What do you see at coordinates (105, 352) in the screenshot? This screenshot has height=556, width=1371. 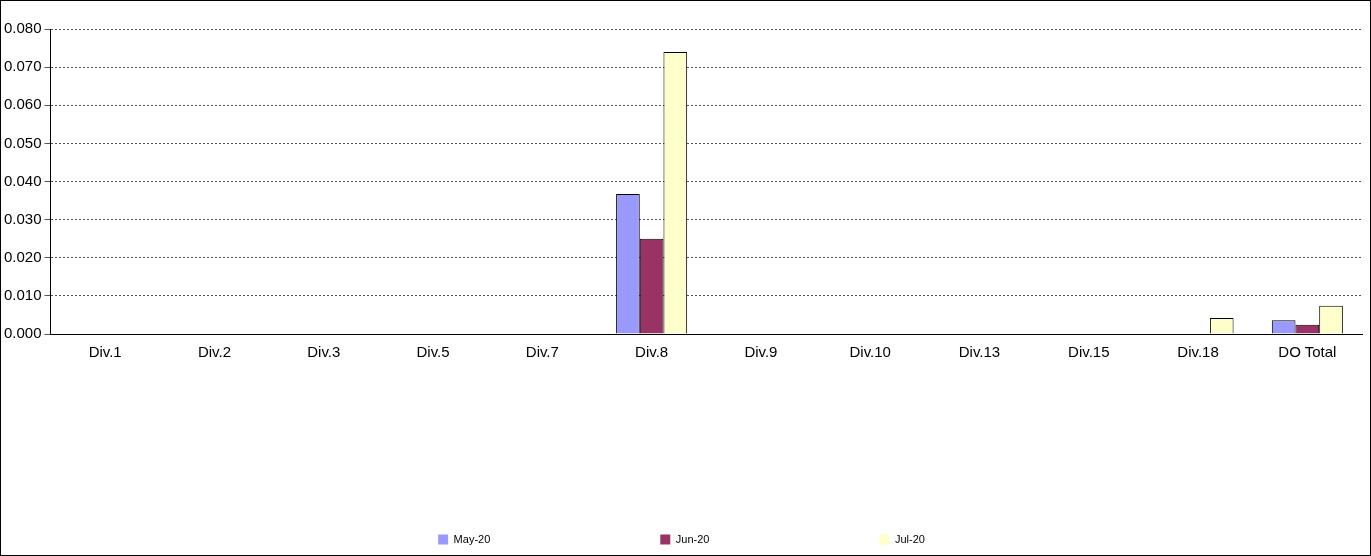 I see `x-tick-label: Div.1` at bounding box center [105, 352].